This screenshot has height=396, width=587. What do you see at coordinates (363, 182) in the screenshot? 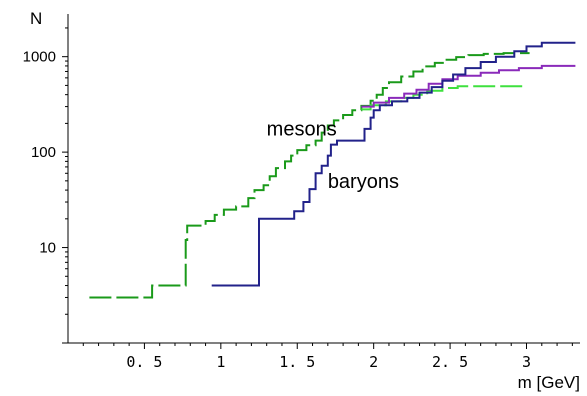
I see `annotation-baryons: baryons` at bounding box center [363, 182].